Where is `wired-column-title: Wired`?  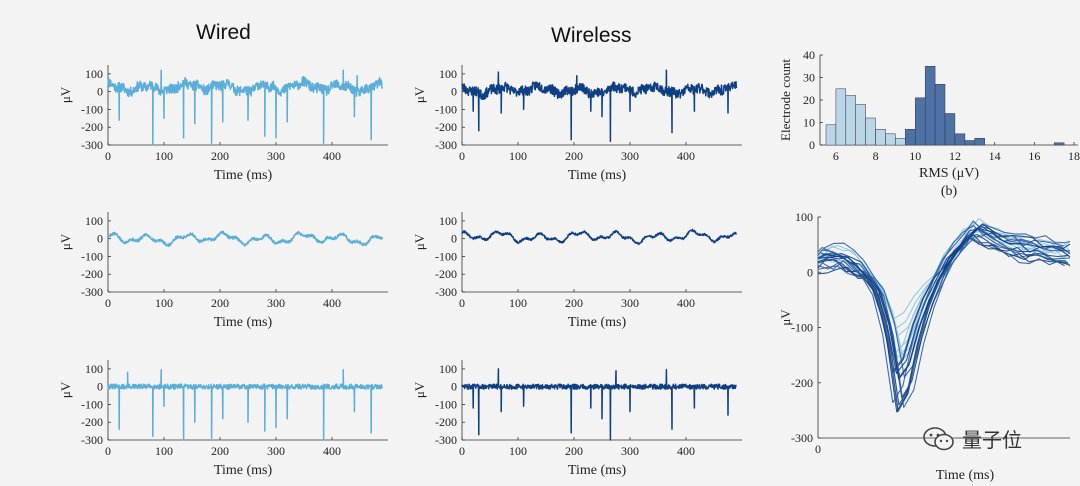 wired-column-title: Wired is located at coordinates (223, 32).